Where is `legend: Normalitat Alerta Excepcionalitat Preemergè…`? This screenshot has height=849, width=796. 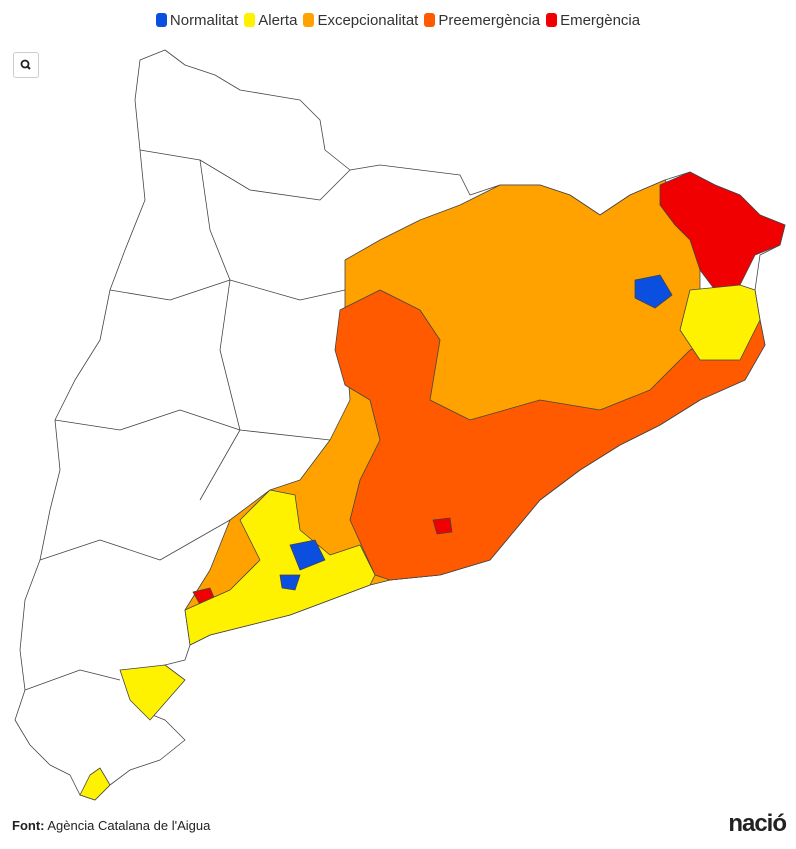
legend: Normalitat Alerta Excepcionalitat Preemergè… is located at coordinates (398, 20).